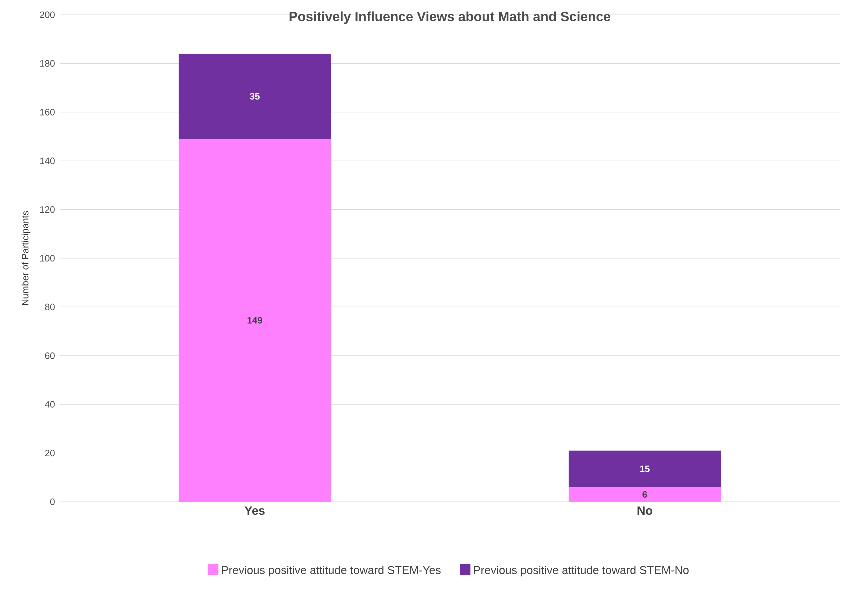  Describe the element at coordinates (645, 511) in the screenshot. I see `x-tick-label: No` at that location.